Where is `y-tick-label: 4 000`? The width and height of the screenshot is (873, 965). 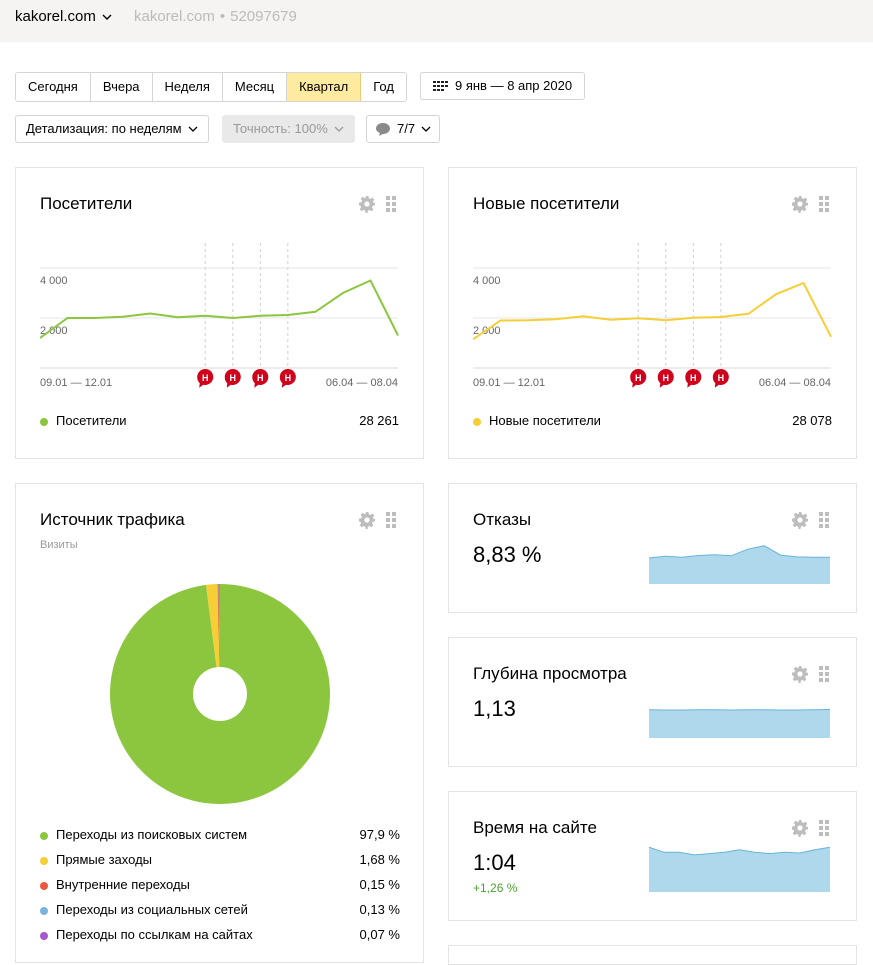
y-tick-label: 4 000 is located at coordinates (54, 281).